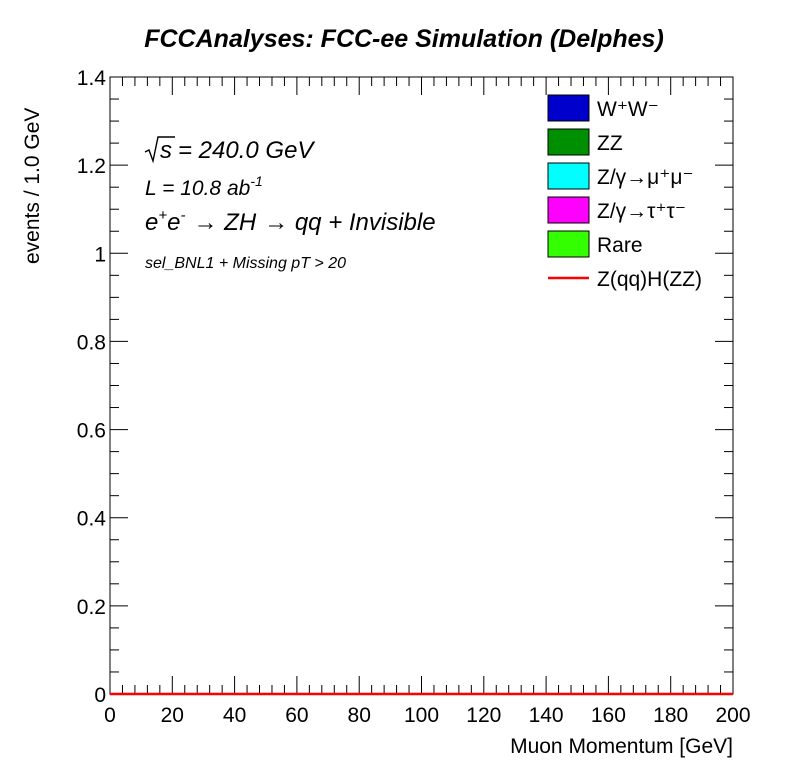 Image resolution: width=796 pixels, height=772 pixels. Describe the element at coordinates (91, 166) in the screenshot. I see `y-tick-label: 1.2` at that location.